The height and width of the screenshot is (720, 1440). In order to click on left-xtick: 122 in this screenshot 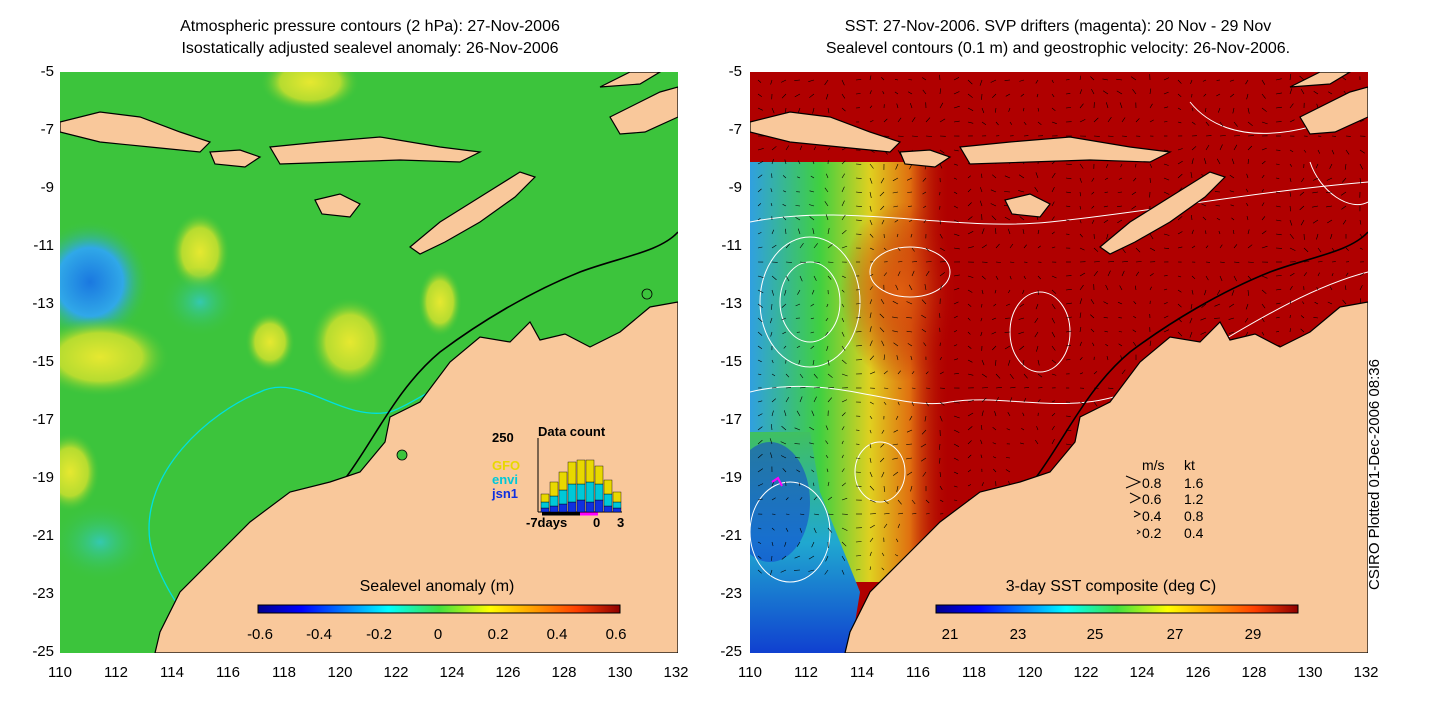, I will do `click(396, 672)`.